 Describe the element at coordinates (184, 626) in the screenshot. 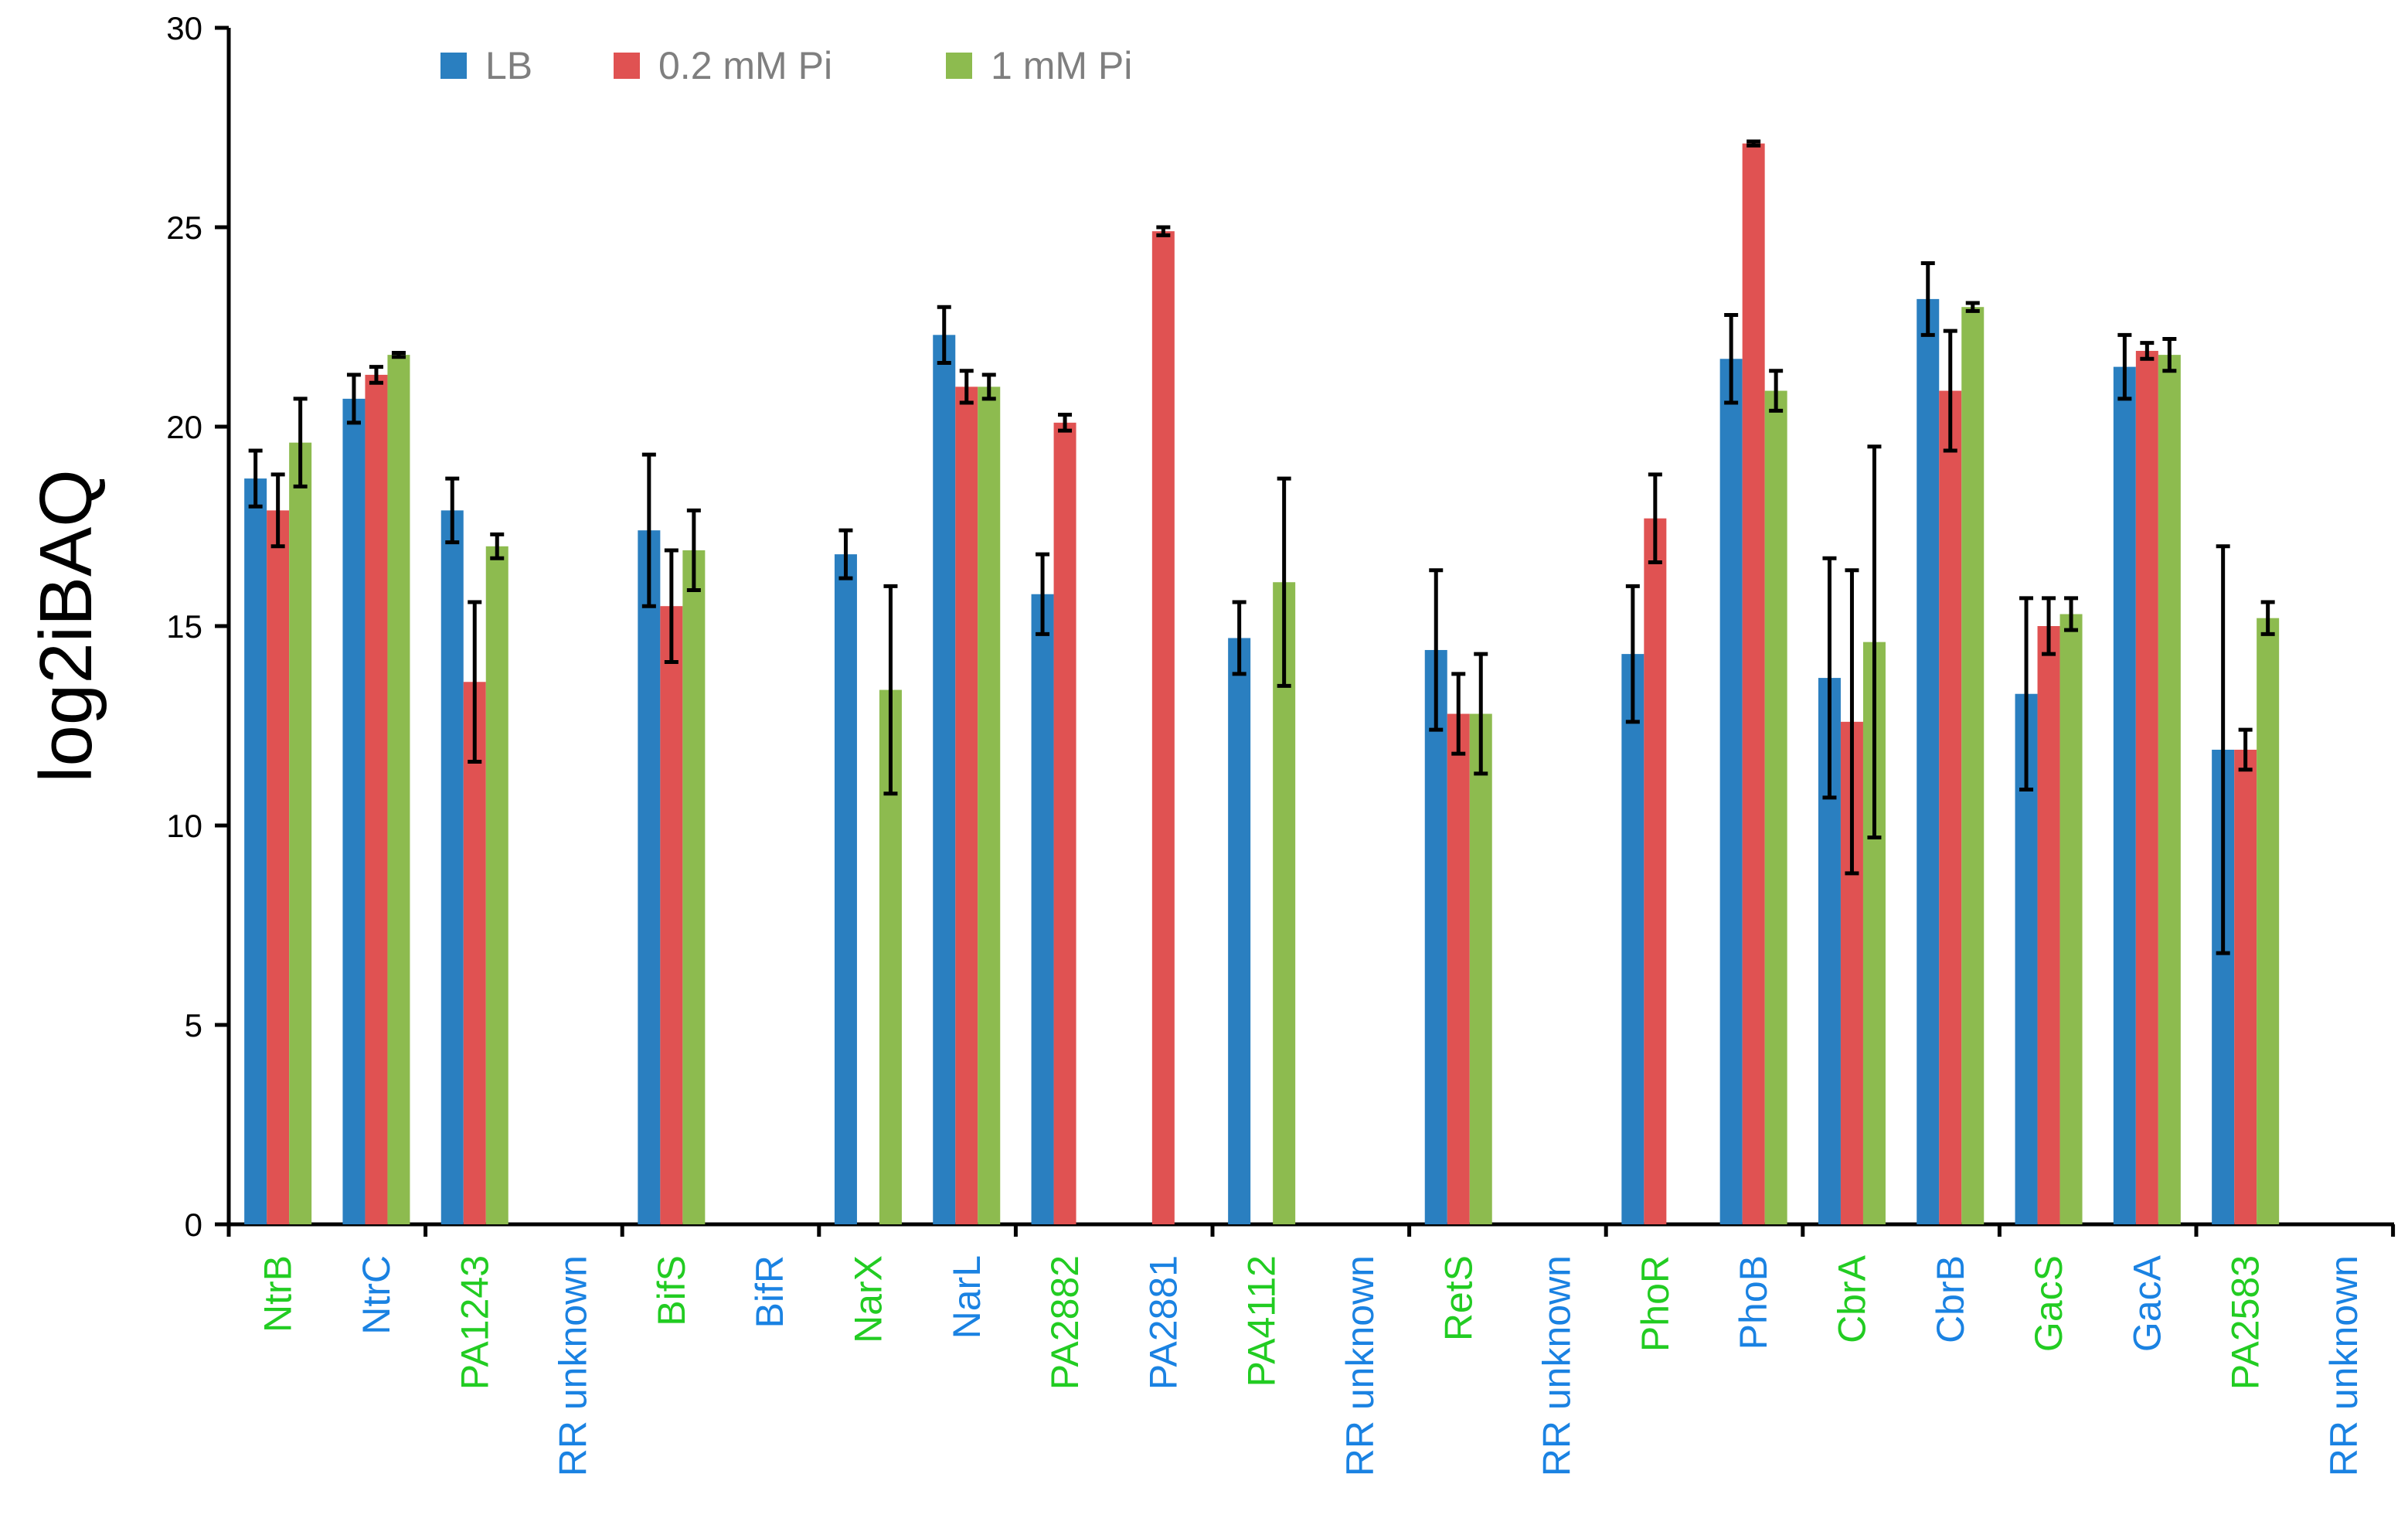

I see `y-tick-label: 15` at that location.